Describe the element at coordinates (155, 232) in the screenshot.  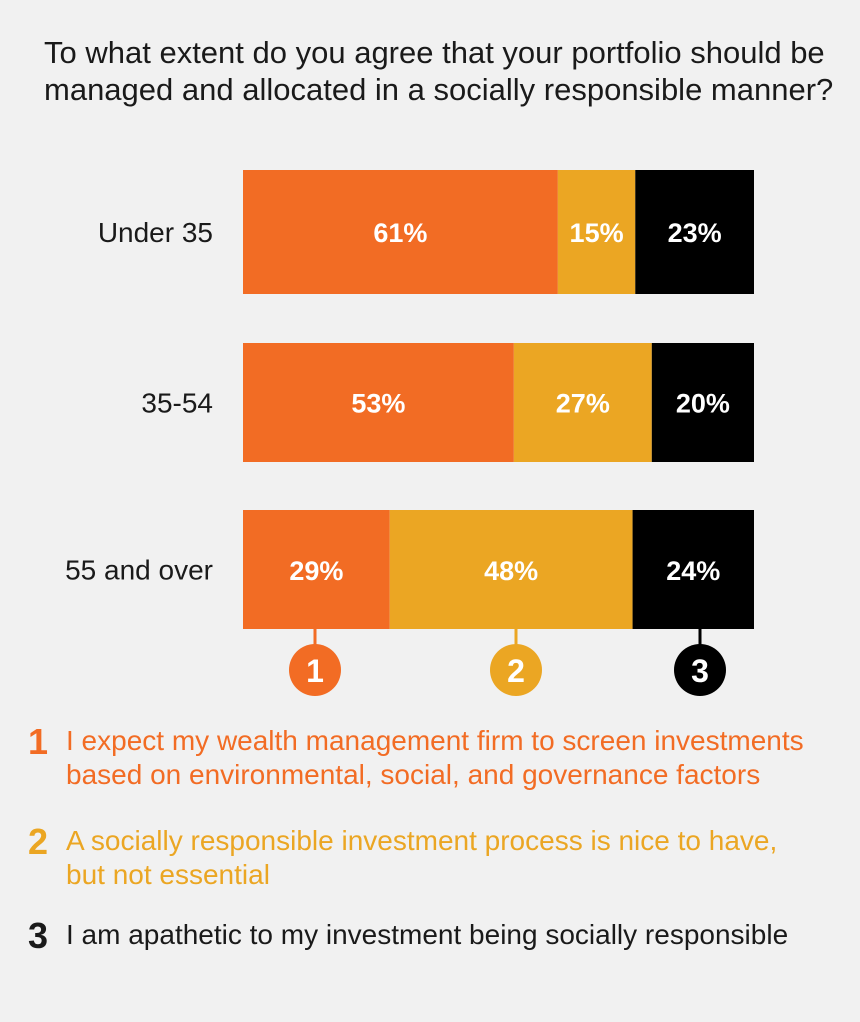
I see `category-label-1: Under 35` at that location.